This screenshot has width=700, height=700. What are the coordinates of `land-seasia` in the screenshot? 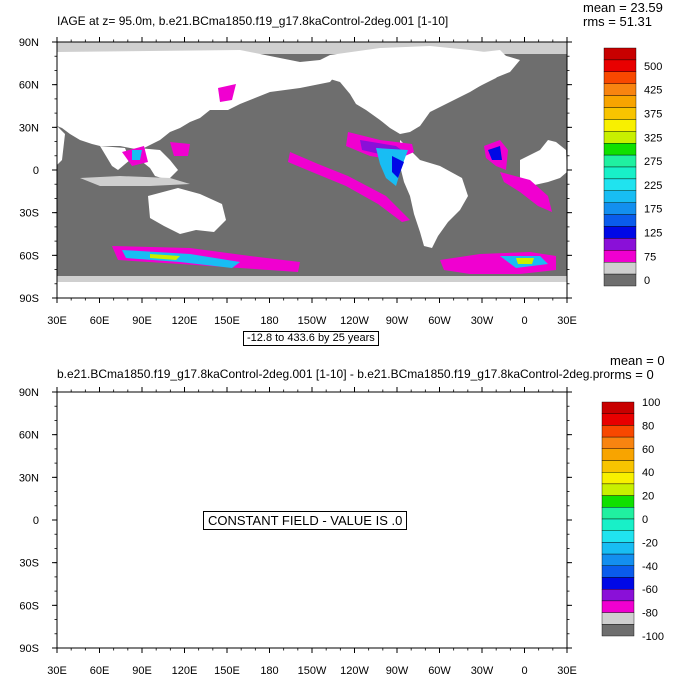 It's located at (158, 164).